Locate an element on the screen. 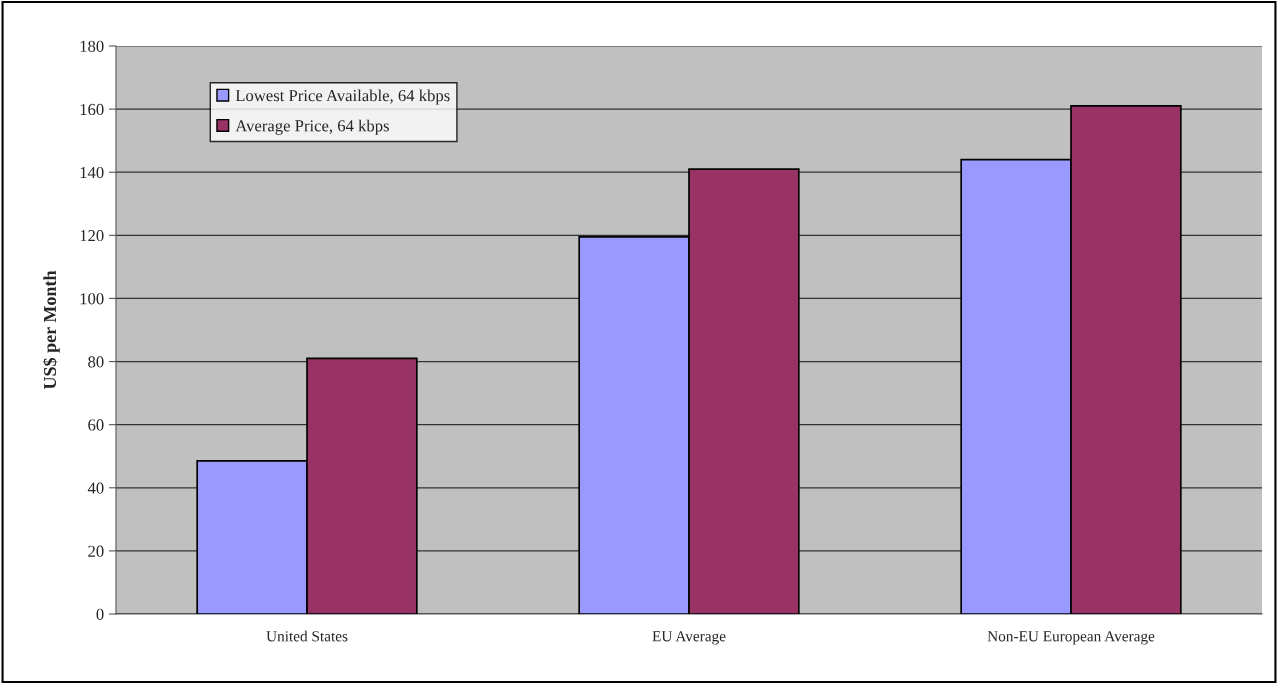  y-axis-title: US$ per Month is located at coordinates (51, 330).